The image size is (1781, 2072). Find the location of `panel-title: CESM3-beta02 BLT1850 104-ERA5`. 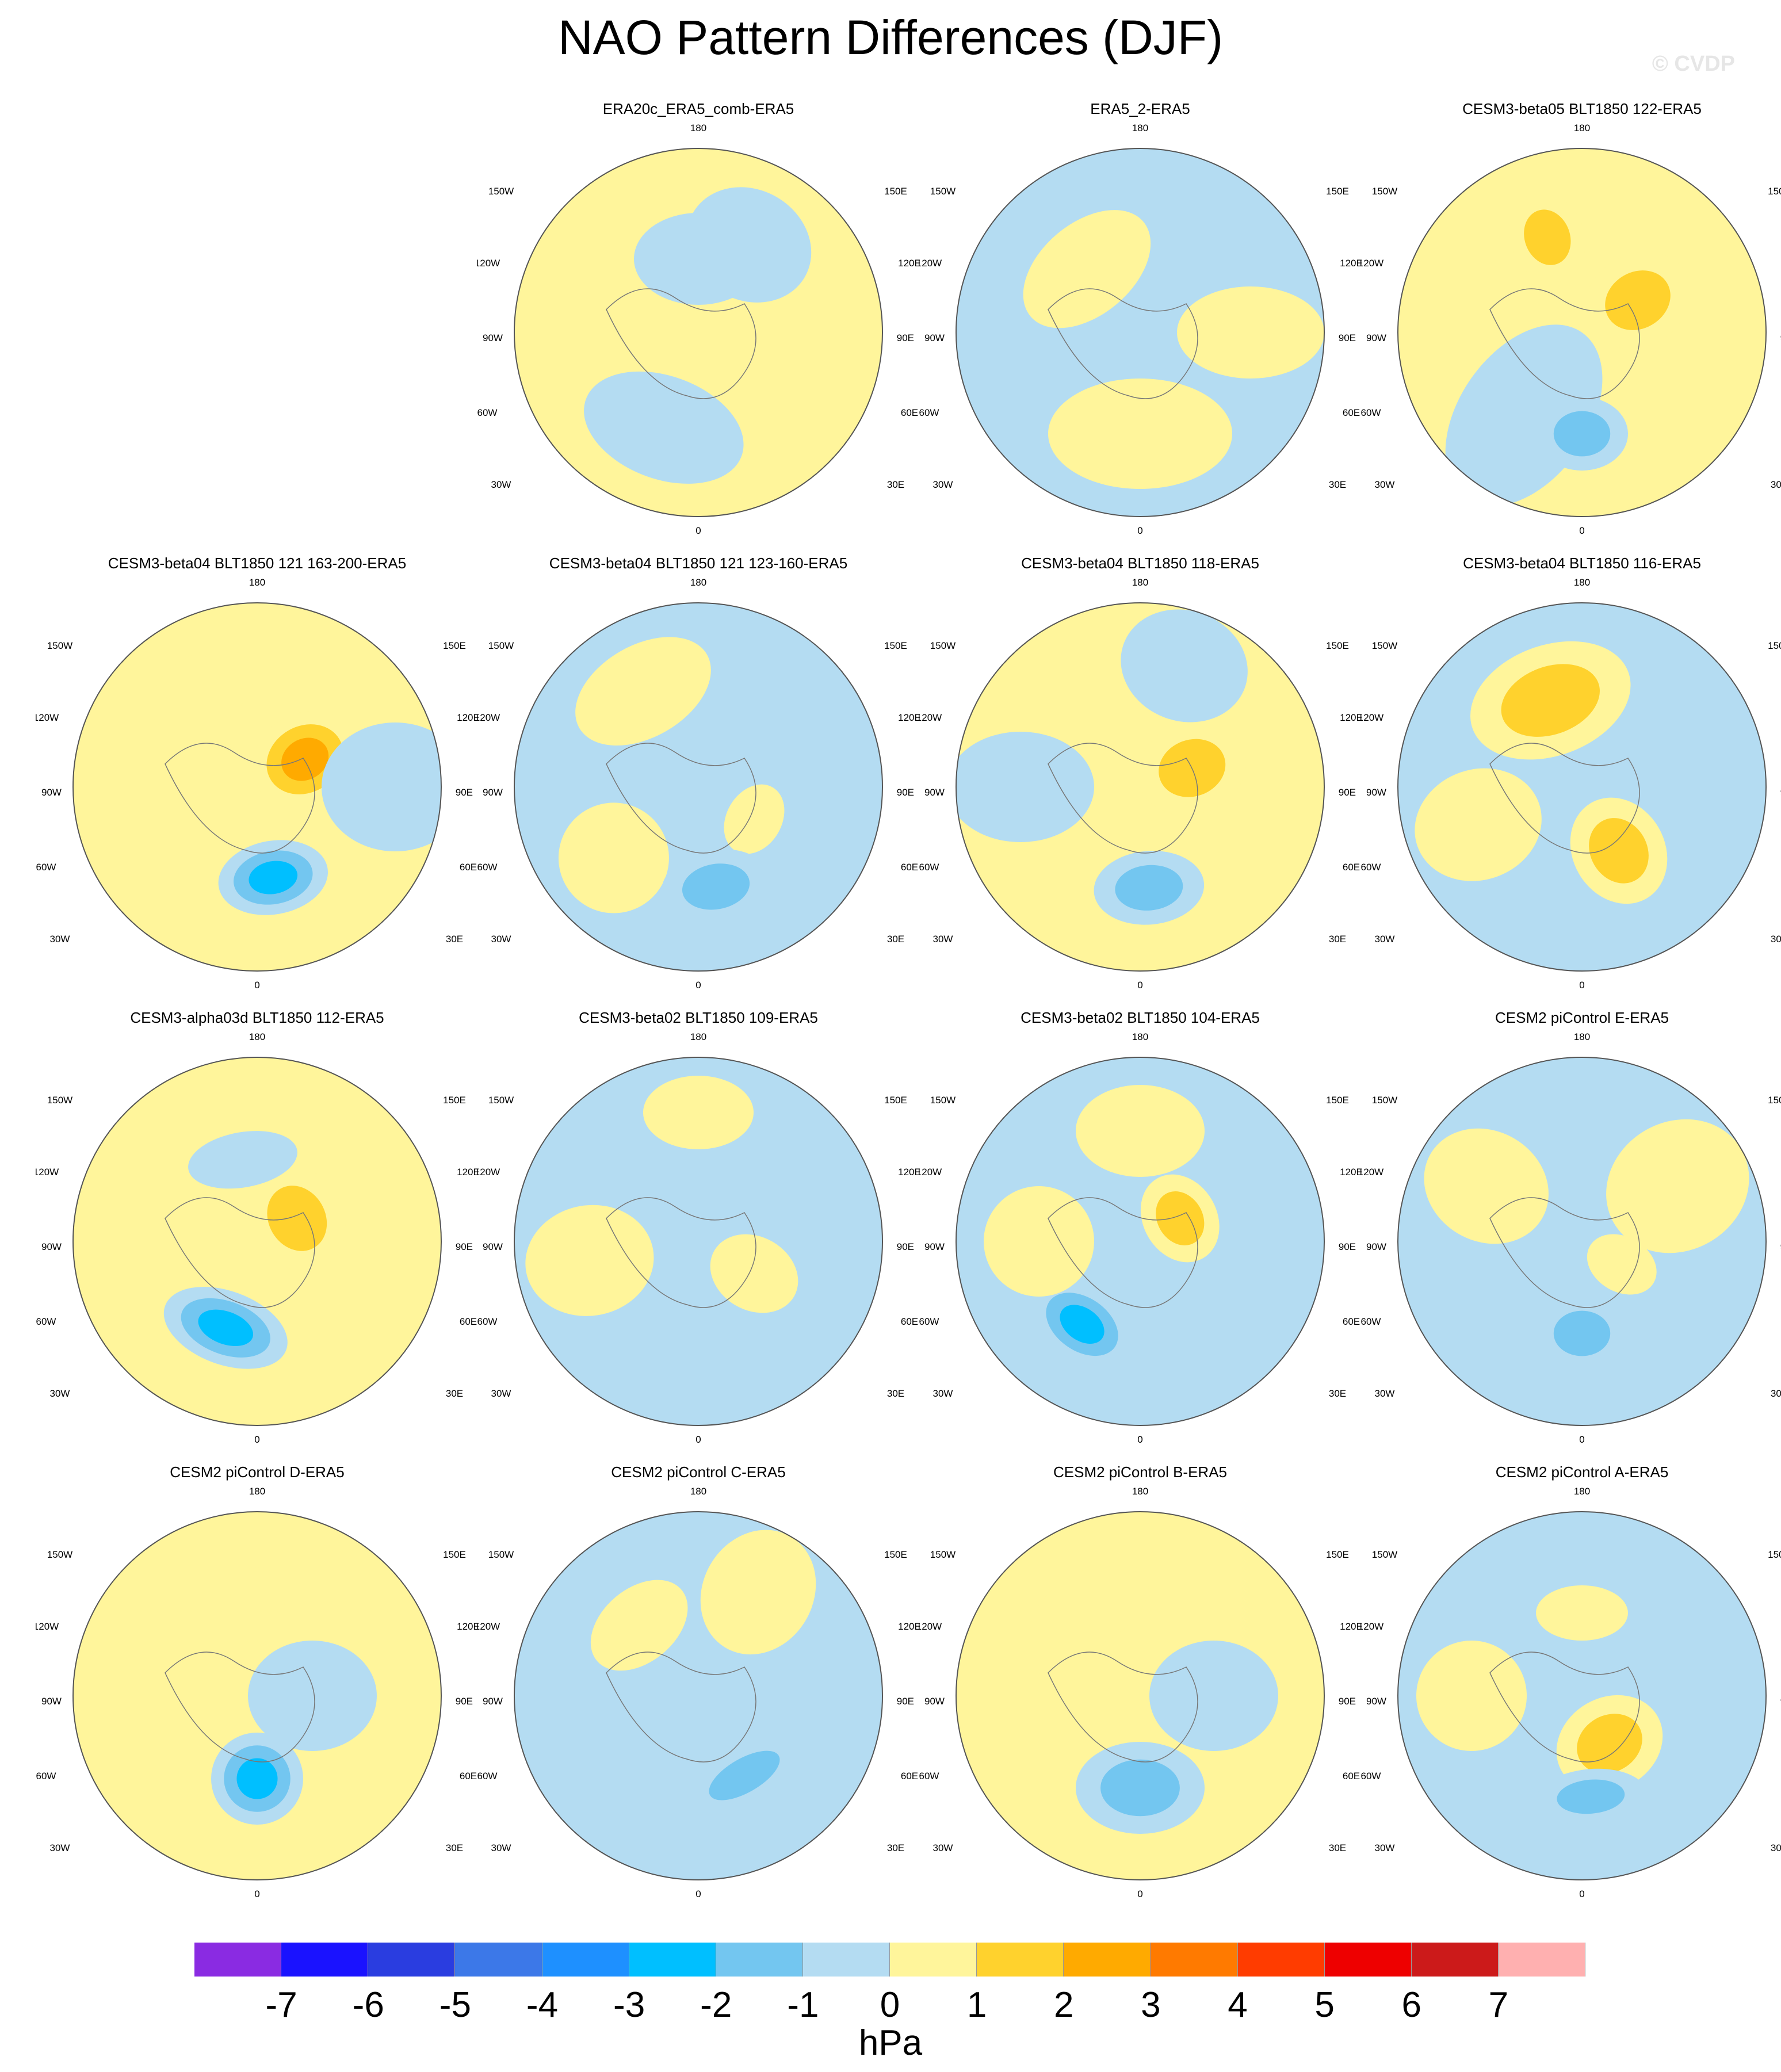

panel-title: CESM3-beta02 BLT1850 104-ERA5 is located at coordinates (1140, 1018).